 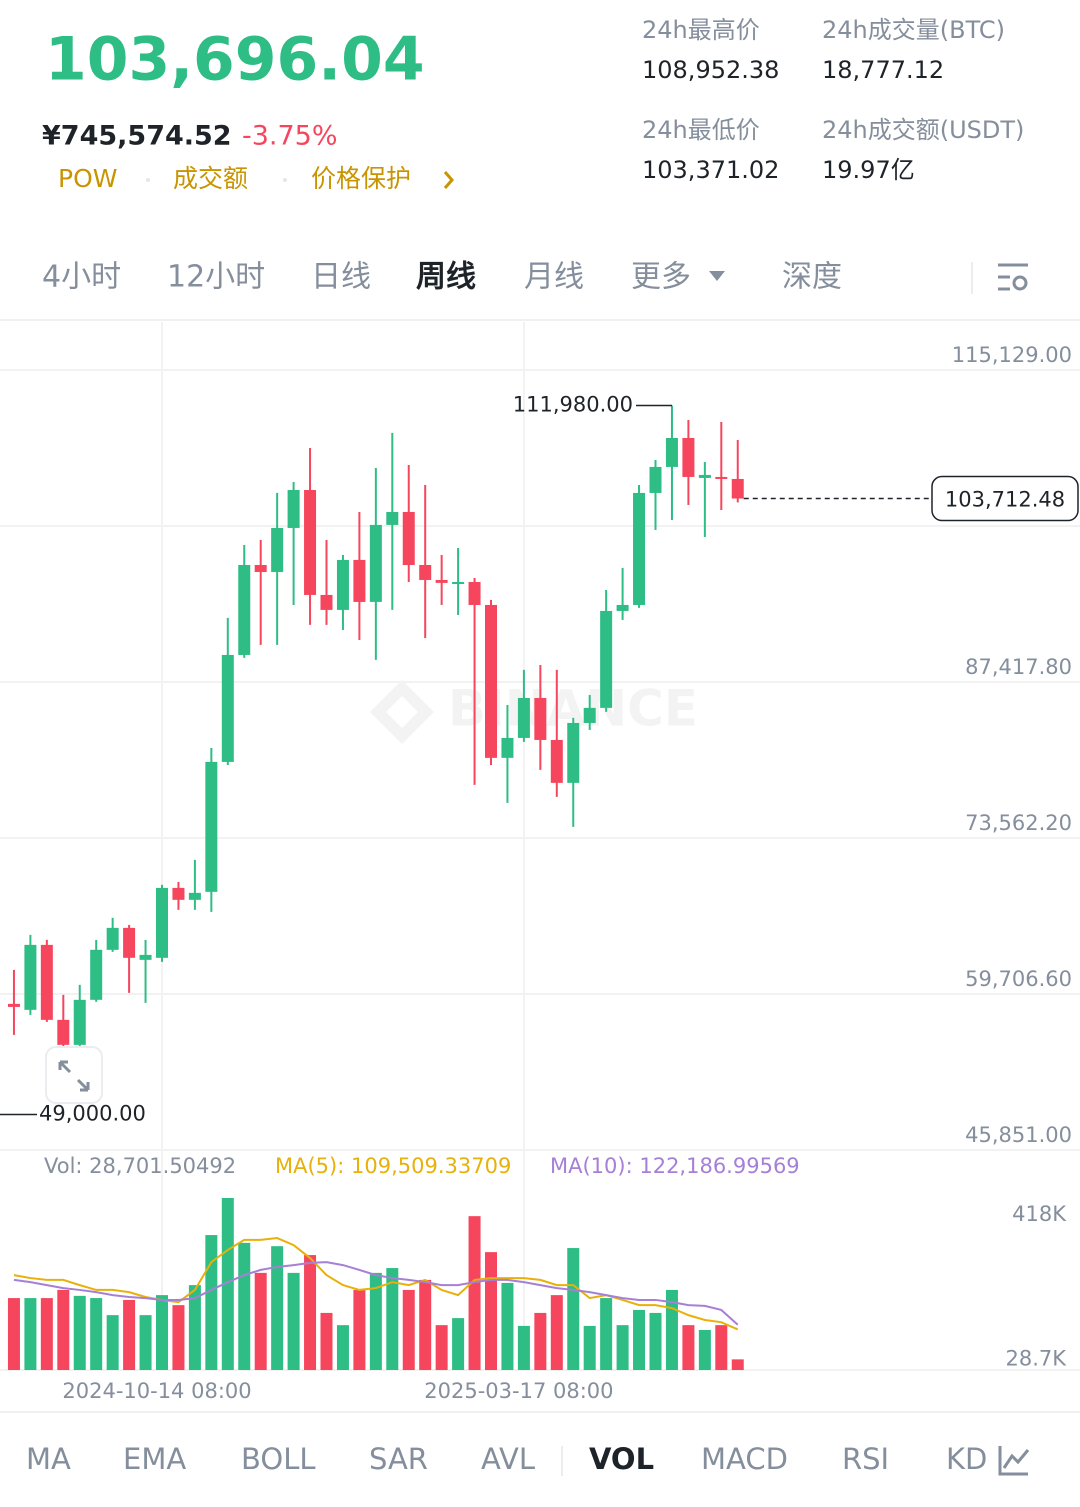 I want to click on indicator-tab: KD, so click(x=966, y=1459).